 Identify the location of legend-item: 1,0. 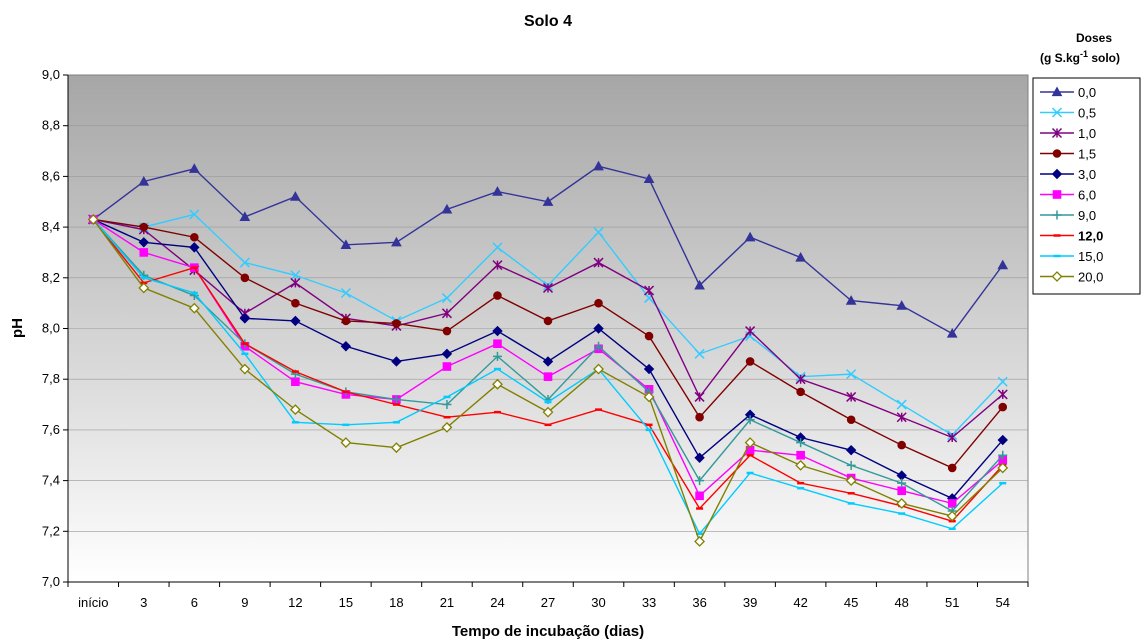
(1068, 133).